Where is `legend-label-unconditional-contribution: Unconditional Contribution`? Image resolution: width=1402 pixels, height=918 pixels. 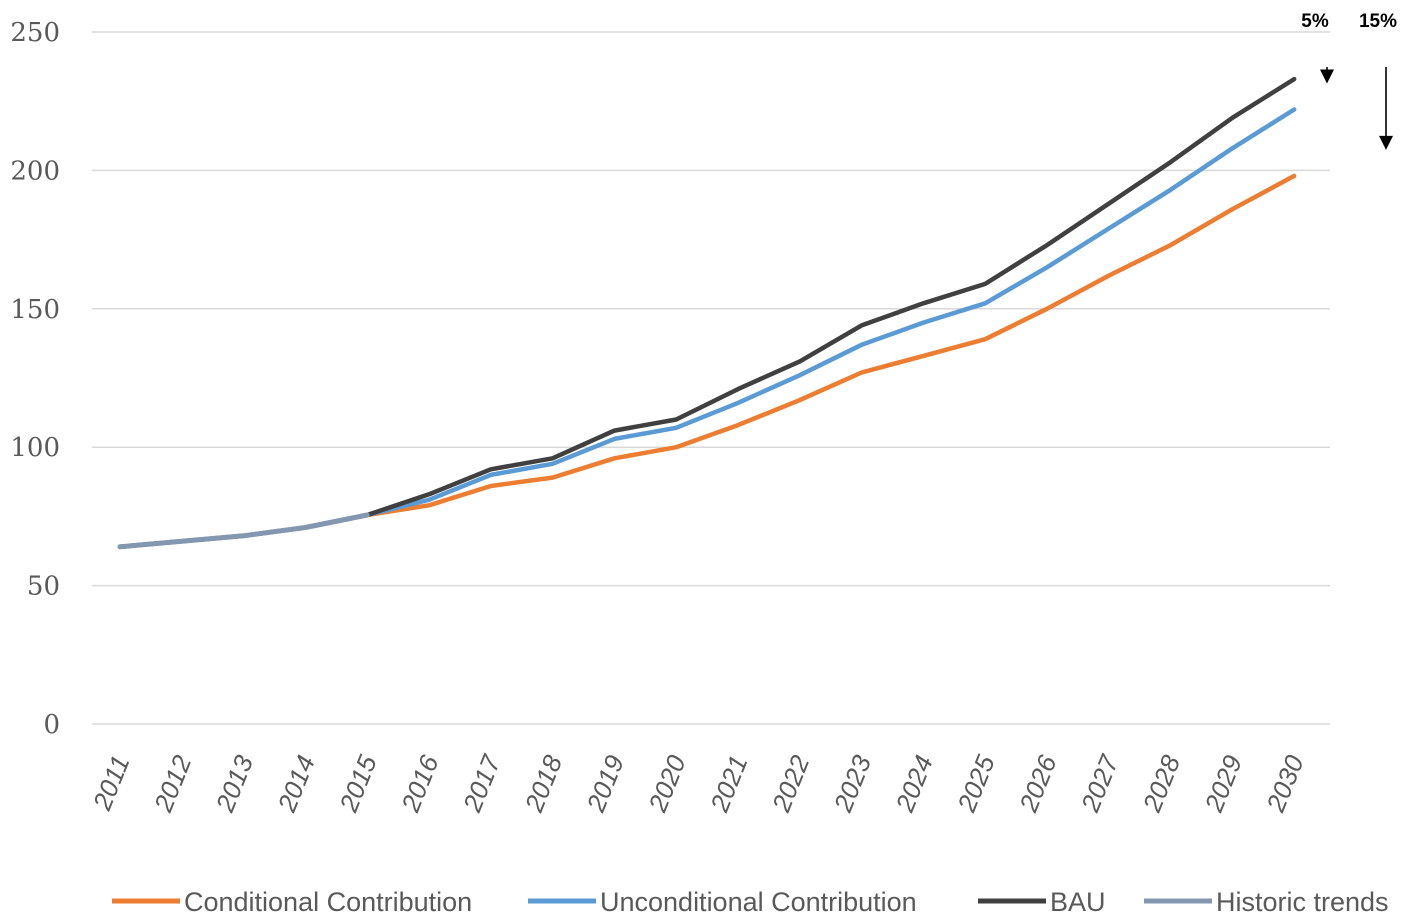 legend-label-unconditional-contribution: Unconditional Contribution is located at coordinates (758, 902).